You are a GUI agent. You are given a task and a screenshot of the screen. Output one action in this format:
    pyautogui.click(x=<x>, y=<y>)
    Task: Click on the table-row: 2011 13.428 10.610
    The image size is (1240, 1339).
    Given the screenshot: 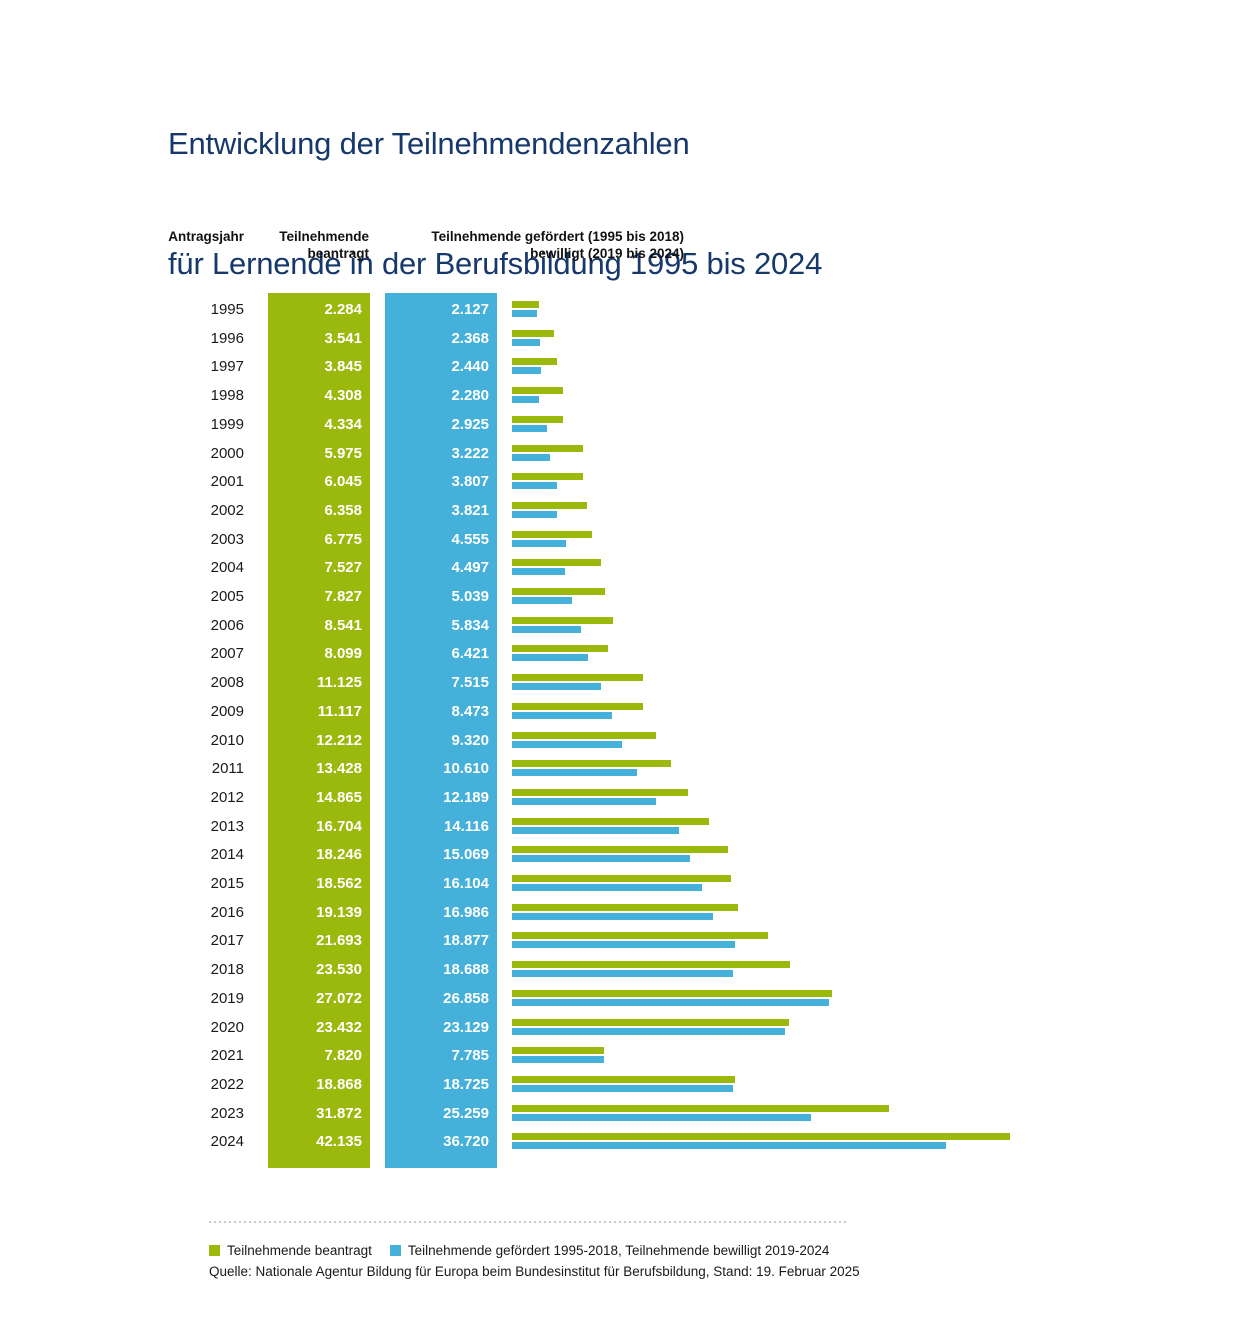 What is the action you would take?
    pyautogui.click(x=620, y=769)
    